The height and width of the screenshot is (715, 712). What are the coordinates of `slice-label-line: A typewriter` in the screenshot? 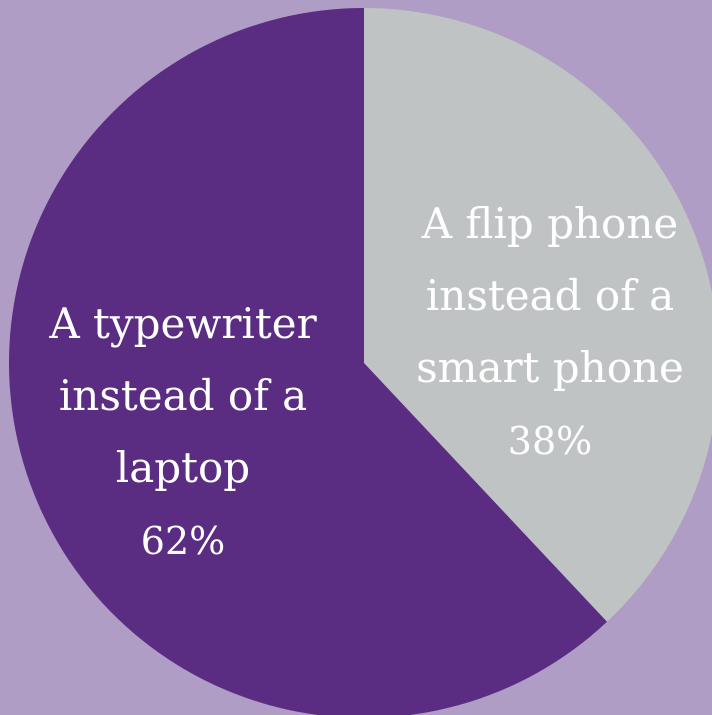 It's located at (182, 323).